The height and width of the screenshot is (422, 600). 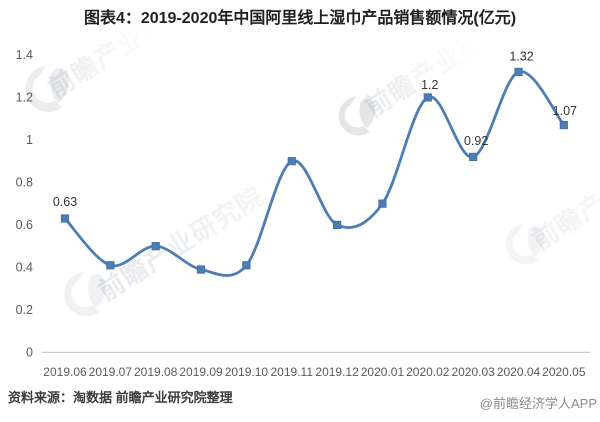 I want to click on data-point-marker-2019.10, so click(x=246, y=265).